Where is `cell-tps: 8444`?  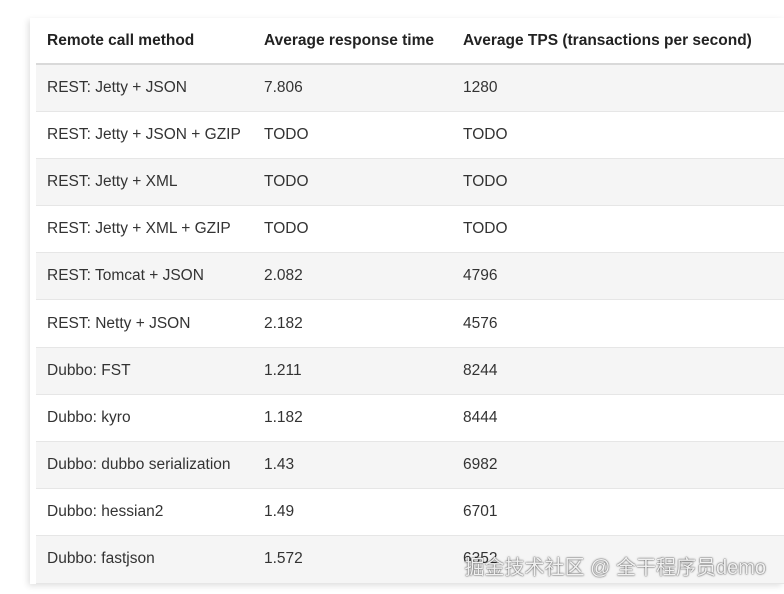 cell-tps: 8444 is located at coordinates (480, 417).